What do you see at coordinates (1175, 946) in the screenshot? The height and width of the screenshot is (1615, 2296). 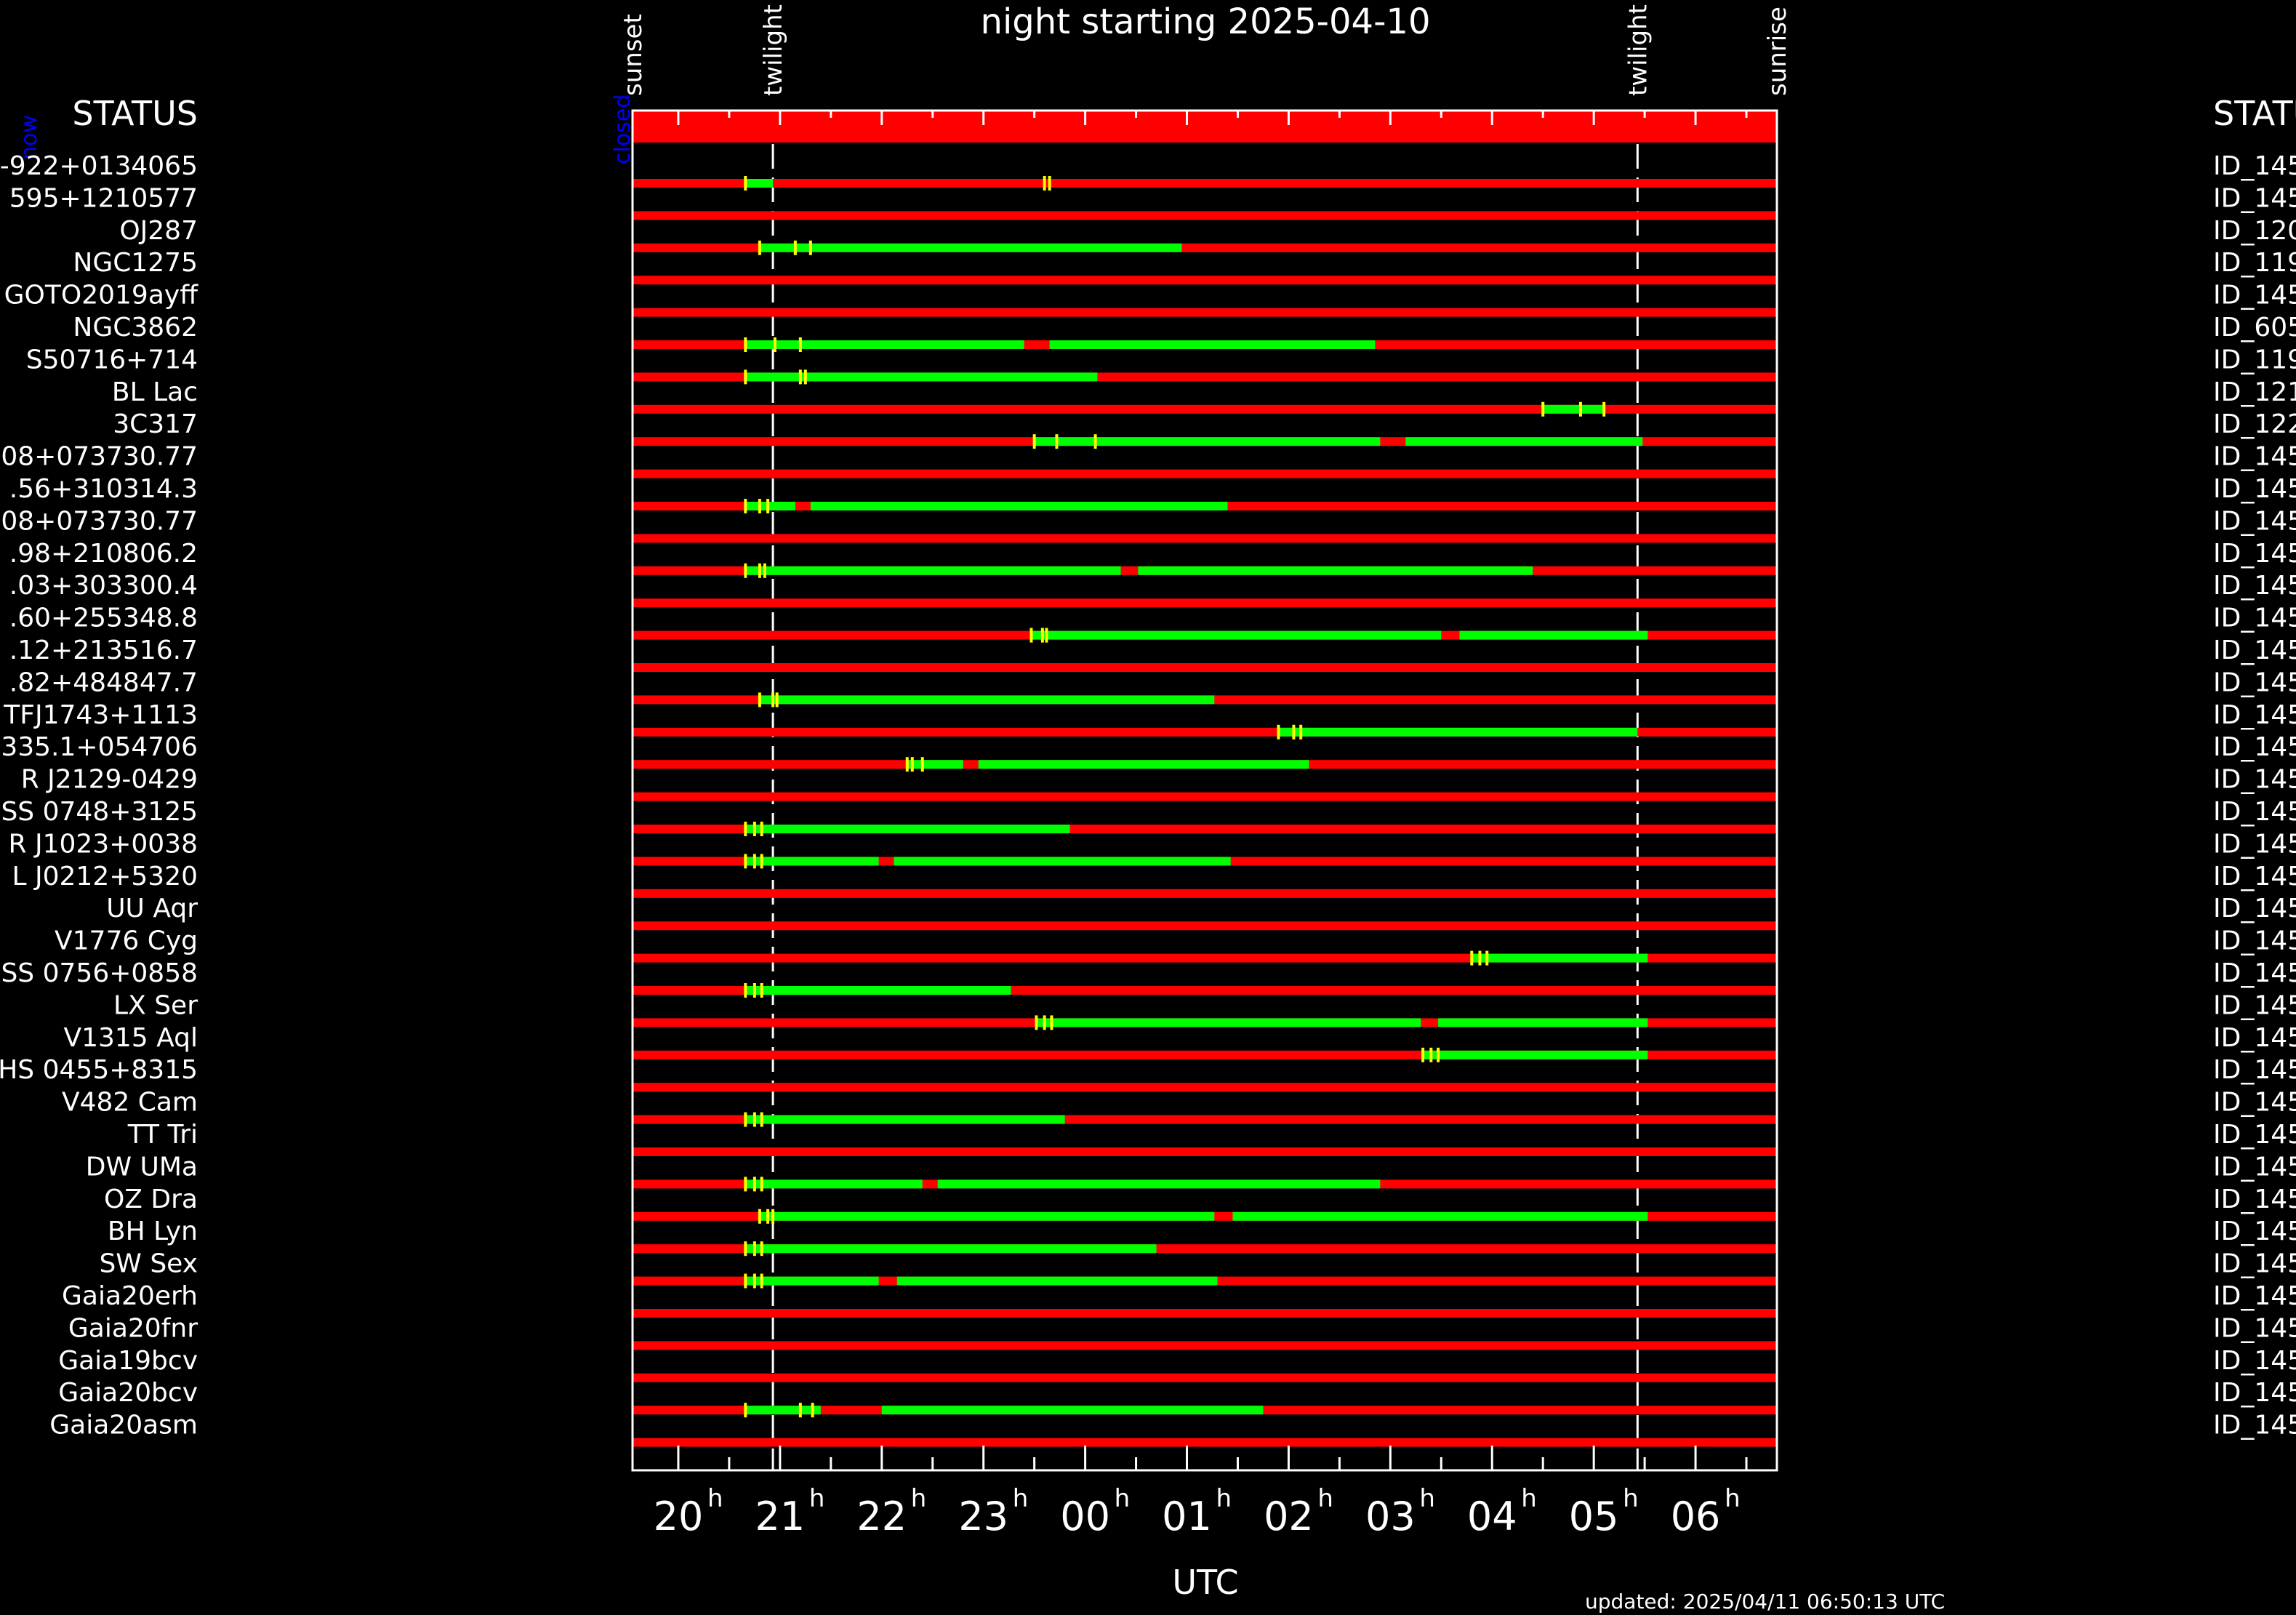 I see `target-row: V1776 Cyg ID_145` at bounding box center [1175, 946].